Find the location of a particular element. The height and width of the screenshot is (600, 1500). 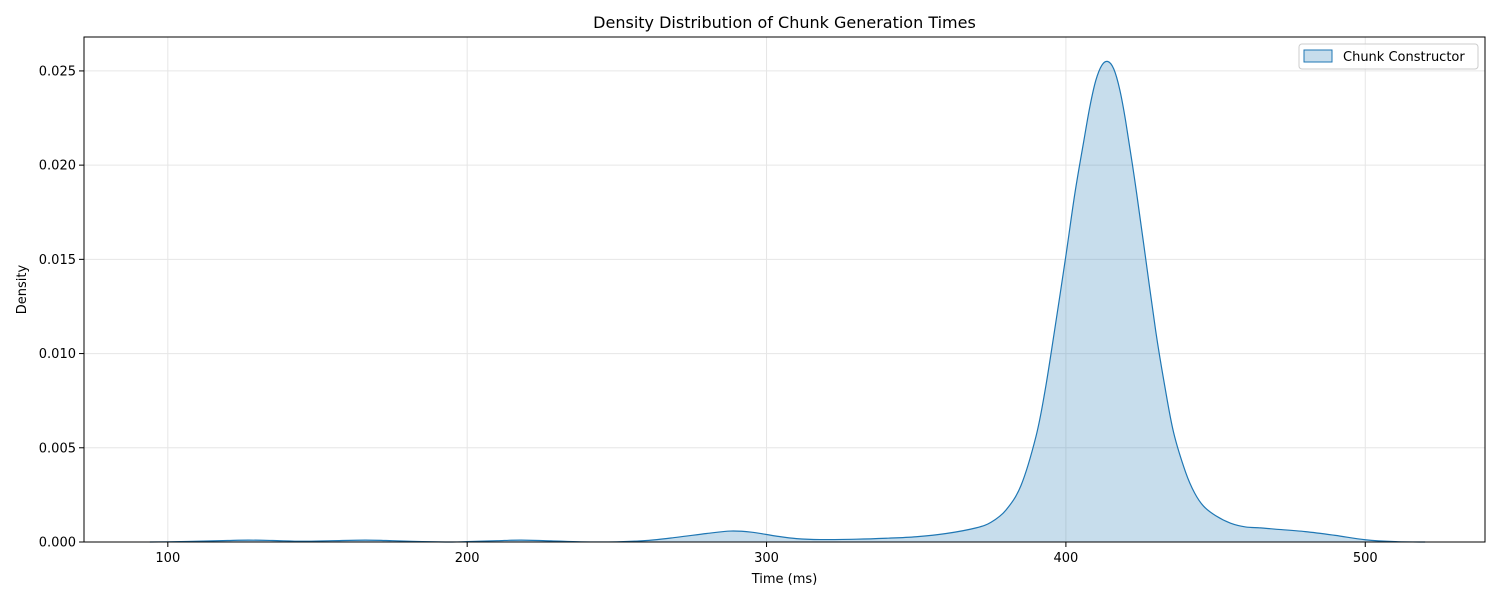

x-tick-label: 400 is located at coordinates (1065, 558).